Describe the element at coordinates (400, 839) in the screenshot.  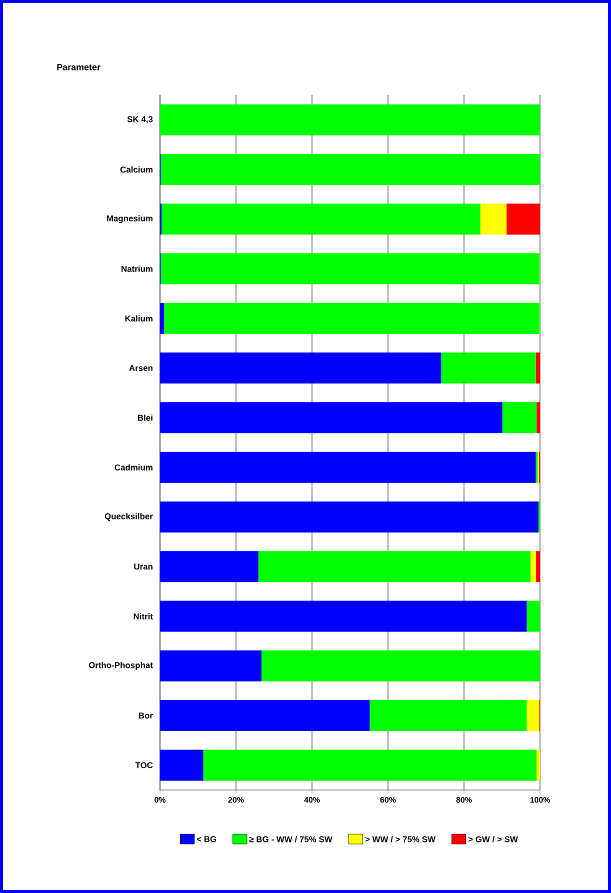
I see `legend-label: > WW / > 75% SW` at that location.